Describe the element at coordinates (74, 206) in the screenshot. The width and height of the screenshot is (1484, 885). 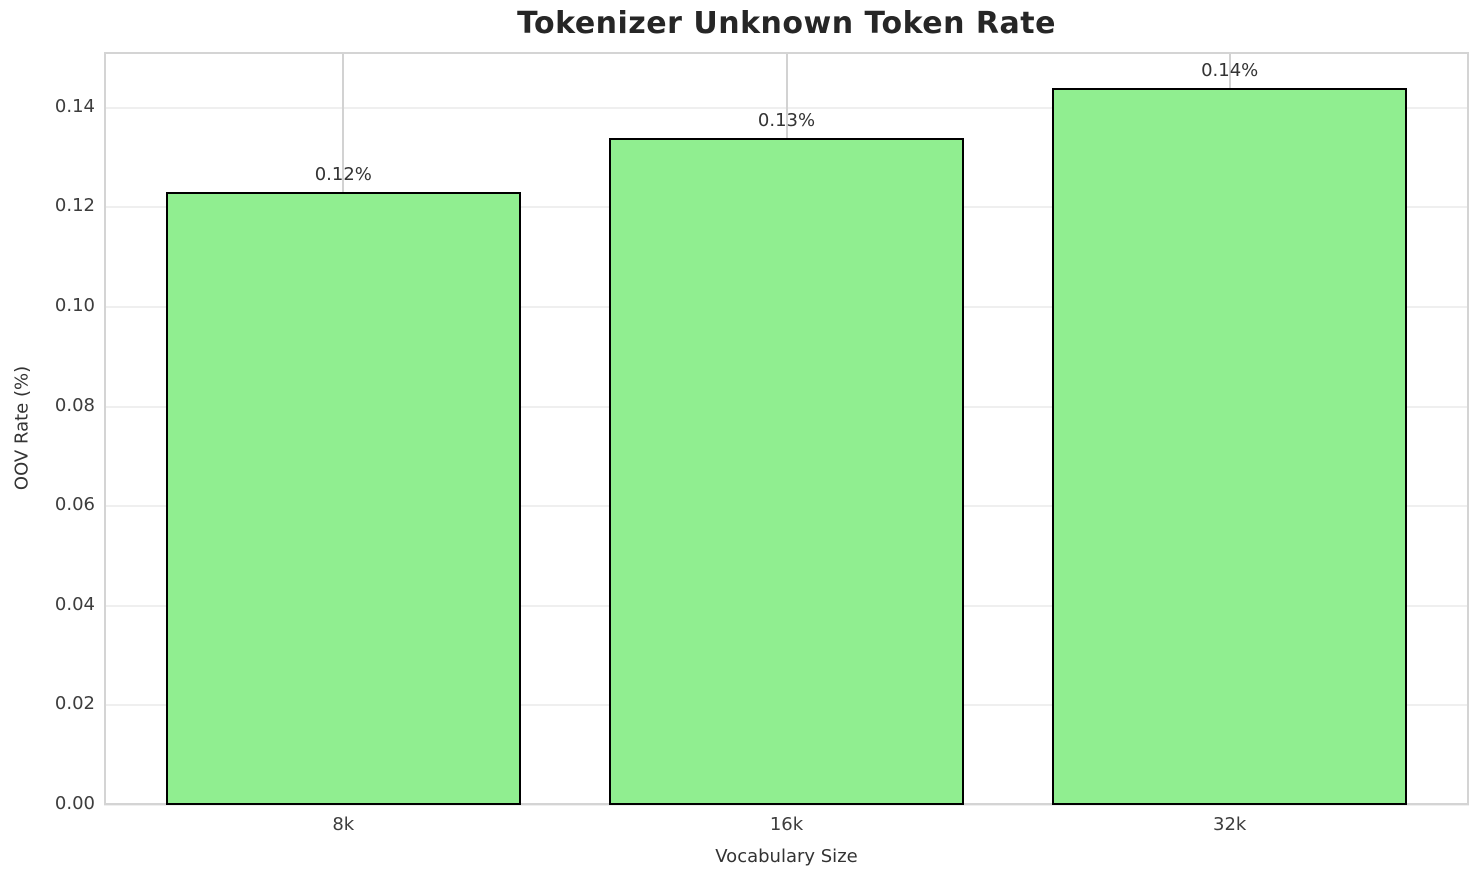
I see `y-tick-label: 0.12` at that location.